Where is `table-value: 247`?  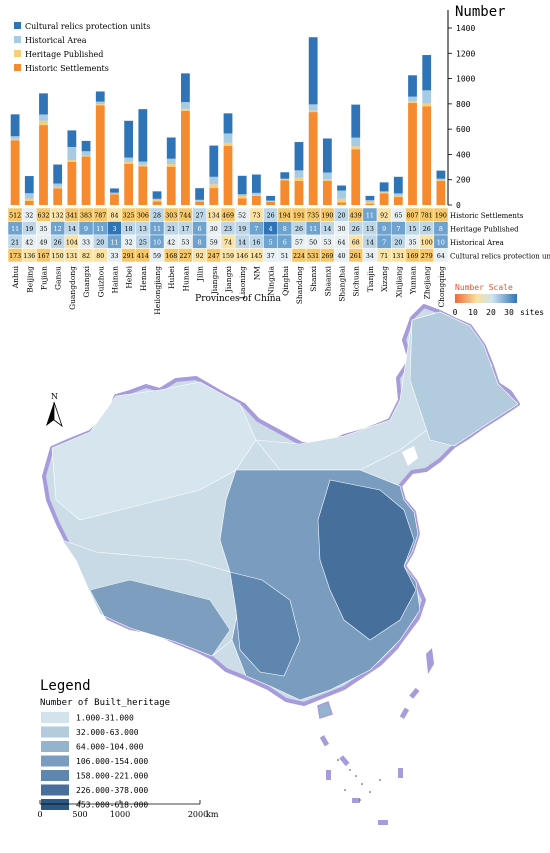 table-value: 247 is located at coordinates (214, 256).